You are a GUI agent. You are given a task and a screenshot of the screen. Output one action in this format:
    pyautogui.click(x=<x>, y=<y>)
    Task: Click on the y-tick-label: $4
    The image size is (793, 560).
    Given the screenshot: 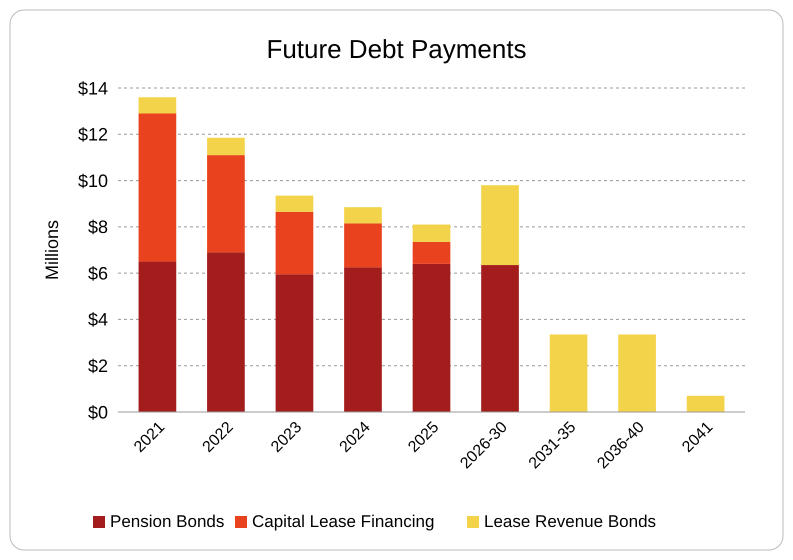 What is the action you would take?
    pyautogui.click(x=98, y=320)
    